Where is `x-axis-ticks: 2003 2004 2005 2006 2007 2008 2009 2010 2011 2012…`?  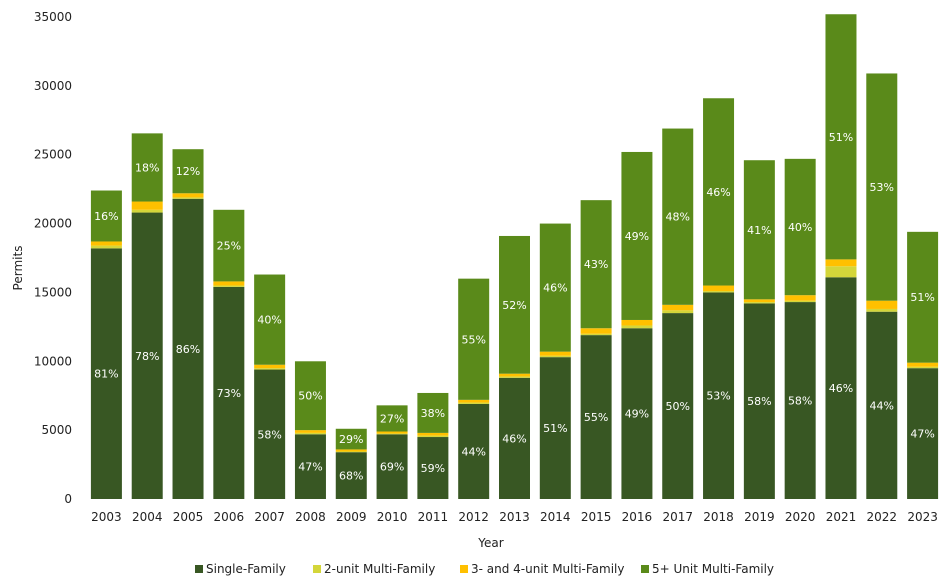
x-axis-ticks: 2003 2004 2005 2006 2007 2008 2009 2010 2011 2012… is located at coordinates (514, 517).